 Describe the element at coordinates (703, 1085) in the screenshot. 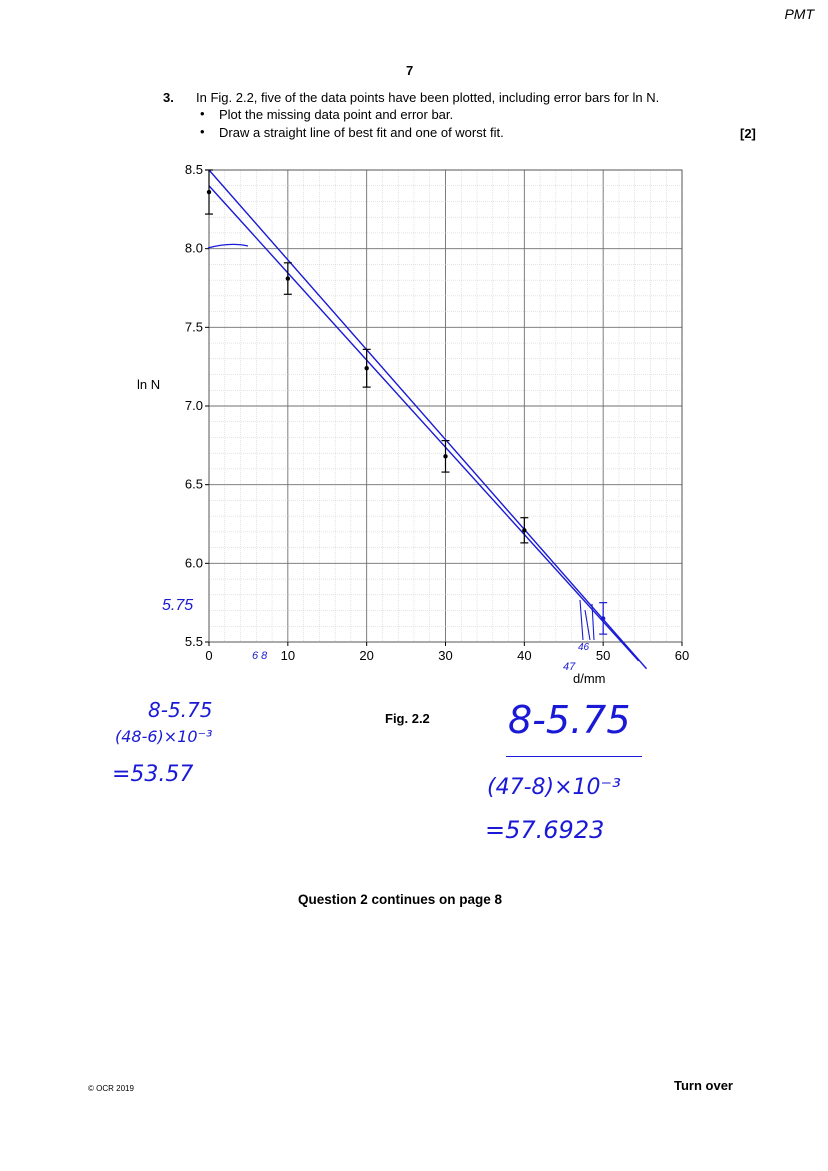

I see `turn-over: Turn over` at that location.